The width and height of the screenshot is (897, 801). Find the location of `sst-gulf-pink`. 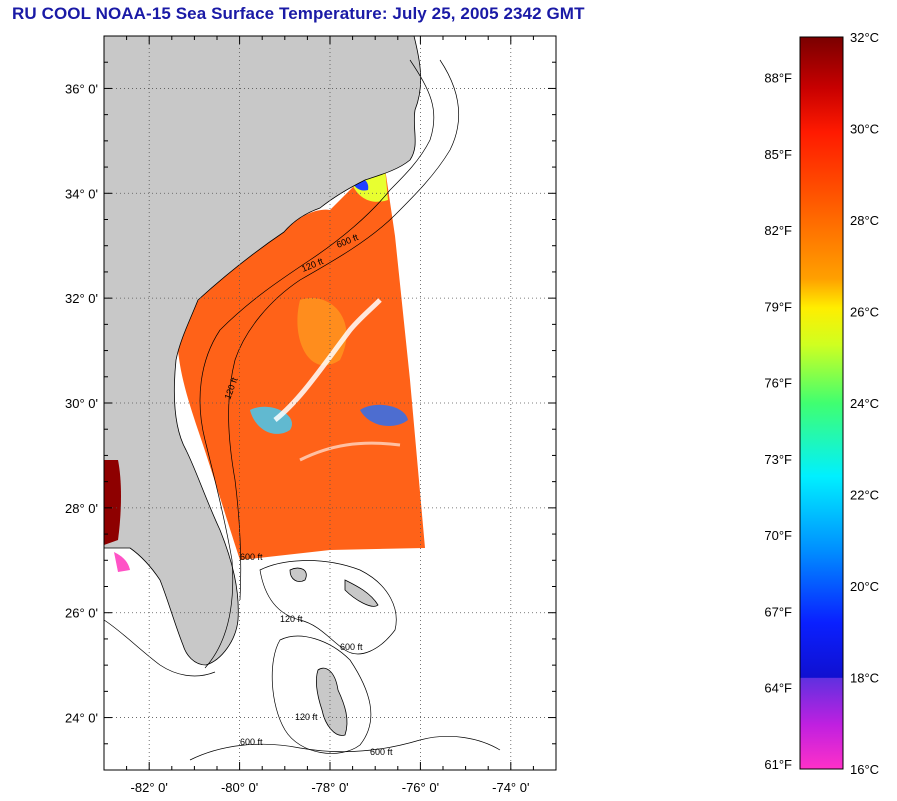

sst-gulf-pink is located at coordinates (122, 562).